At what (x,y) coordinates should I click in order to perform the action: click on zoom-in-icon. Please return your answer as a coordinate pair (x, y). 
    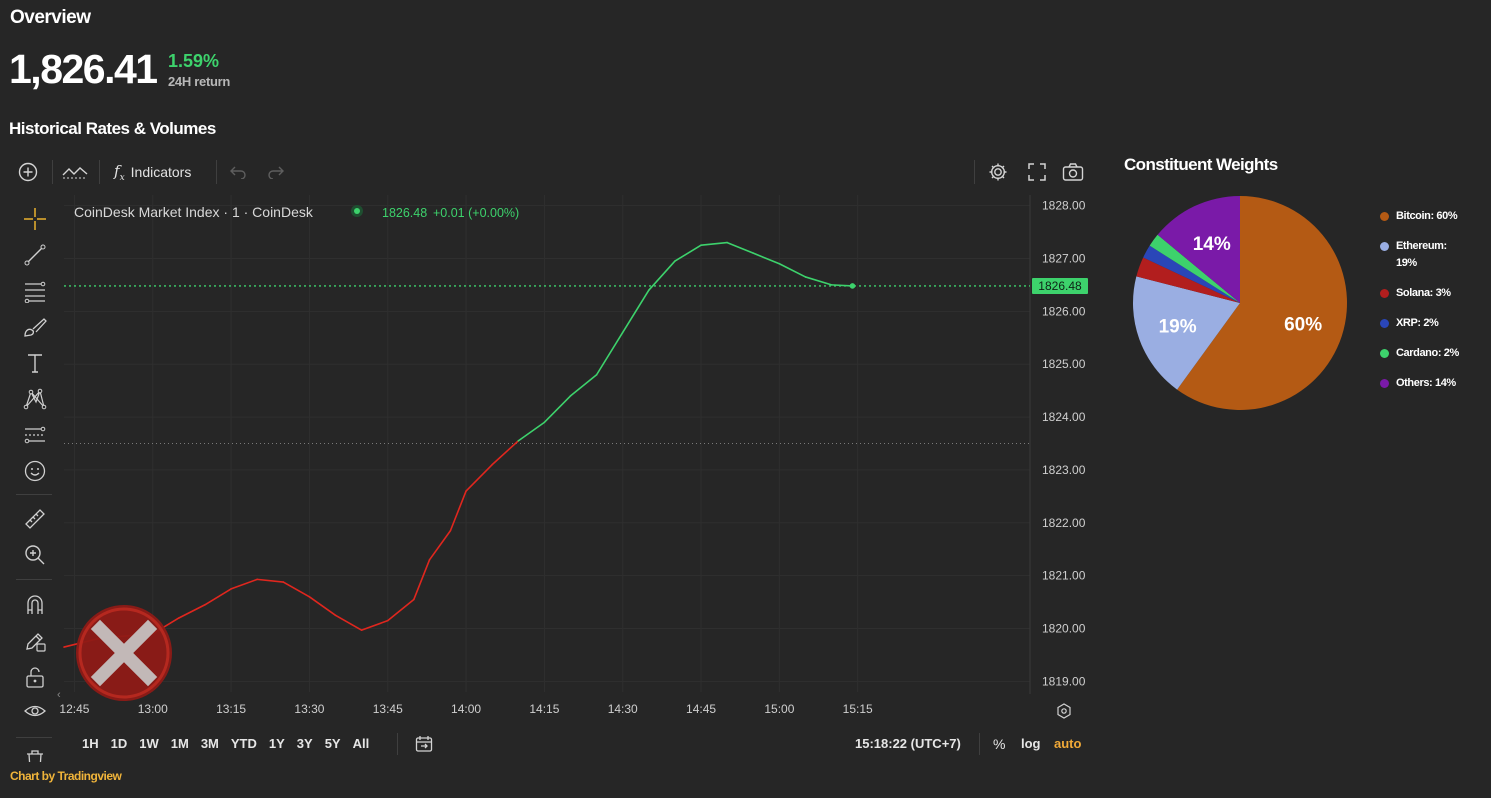
    Looking at the image, I should click on (35, 555).